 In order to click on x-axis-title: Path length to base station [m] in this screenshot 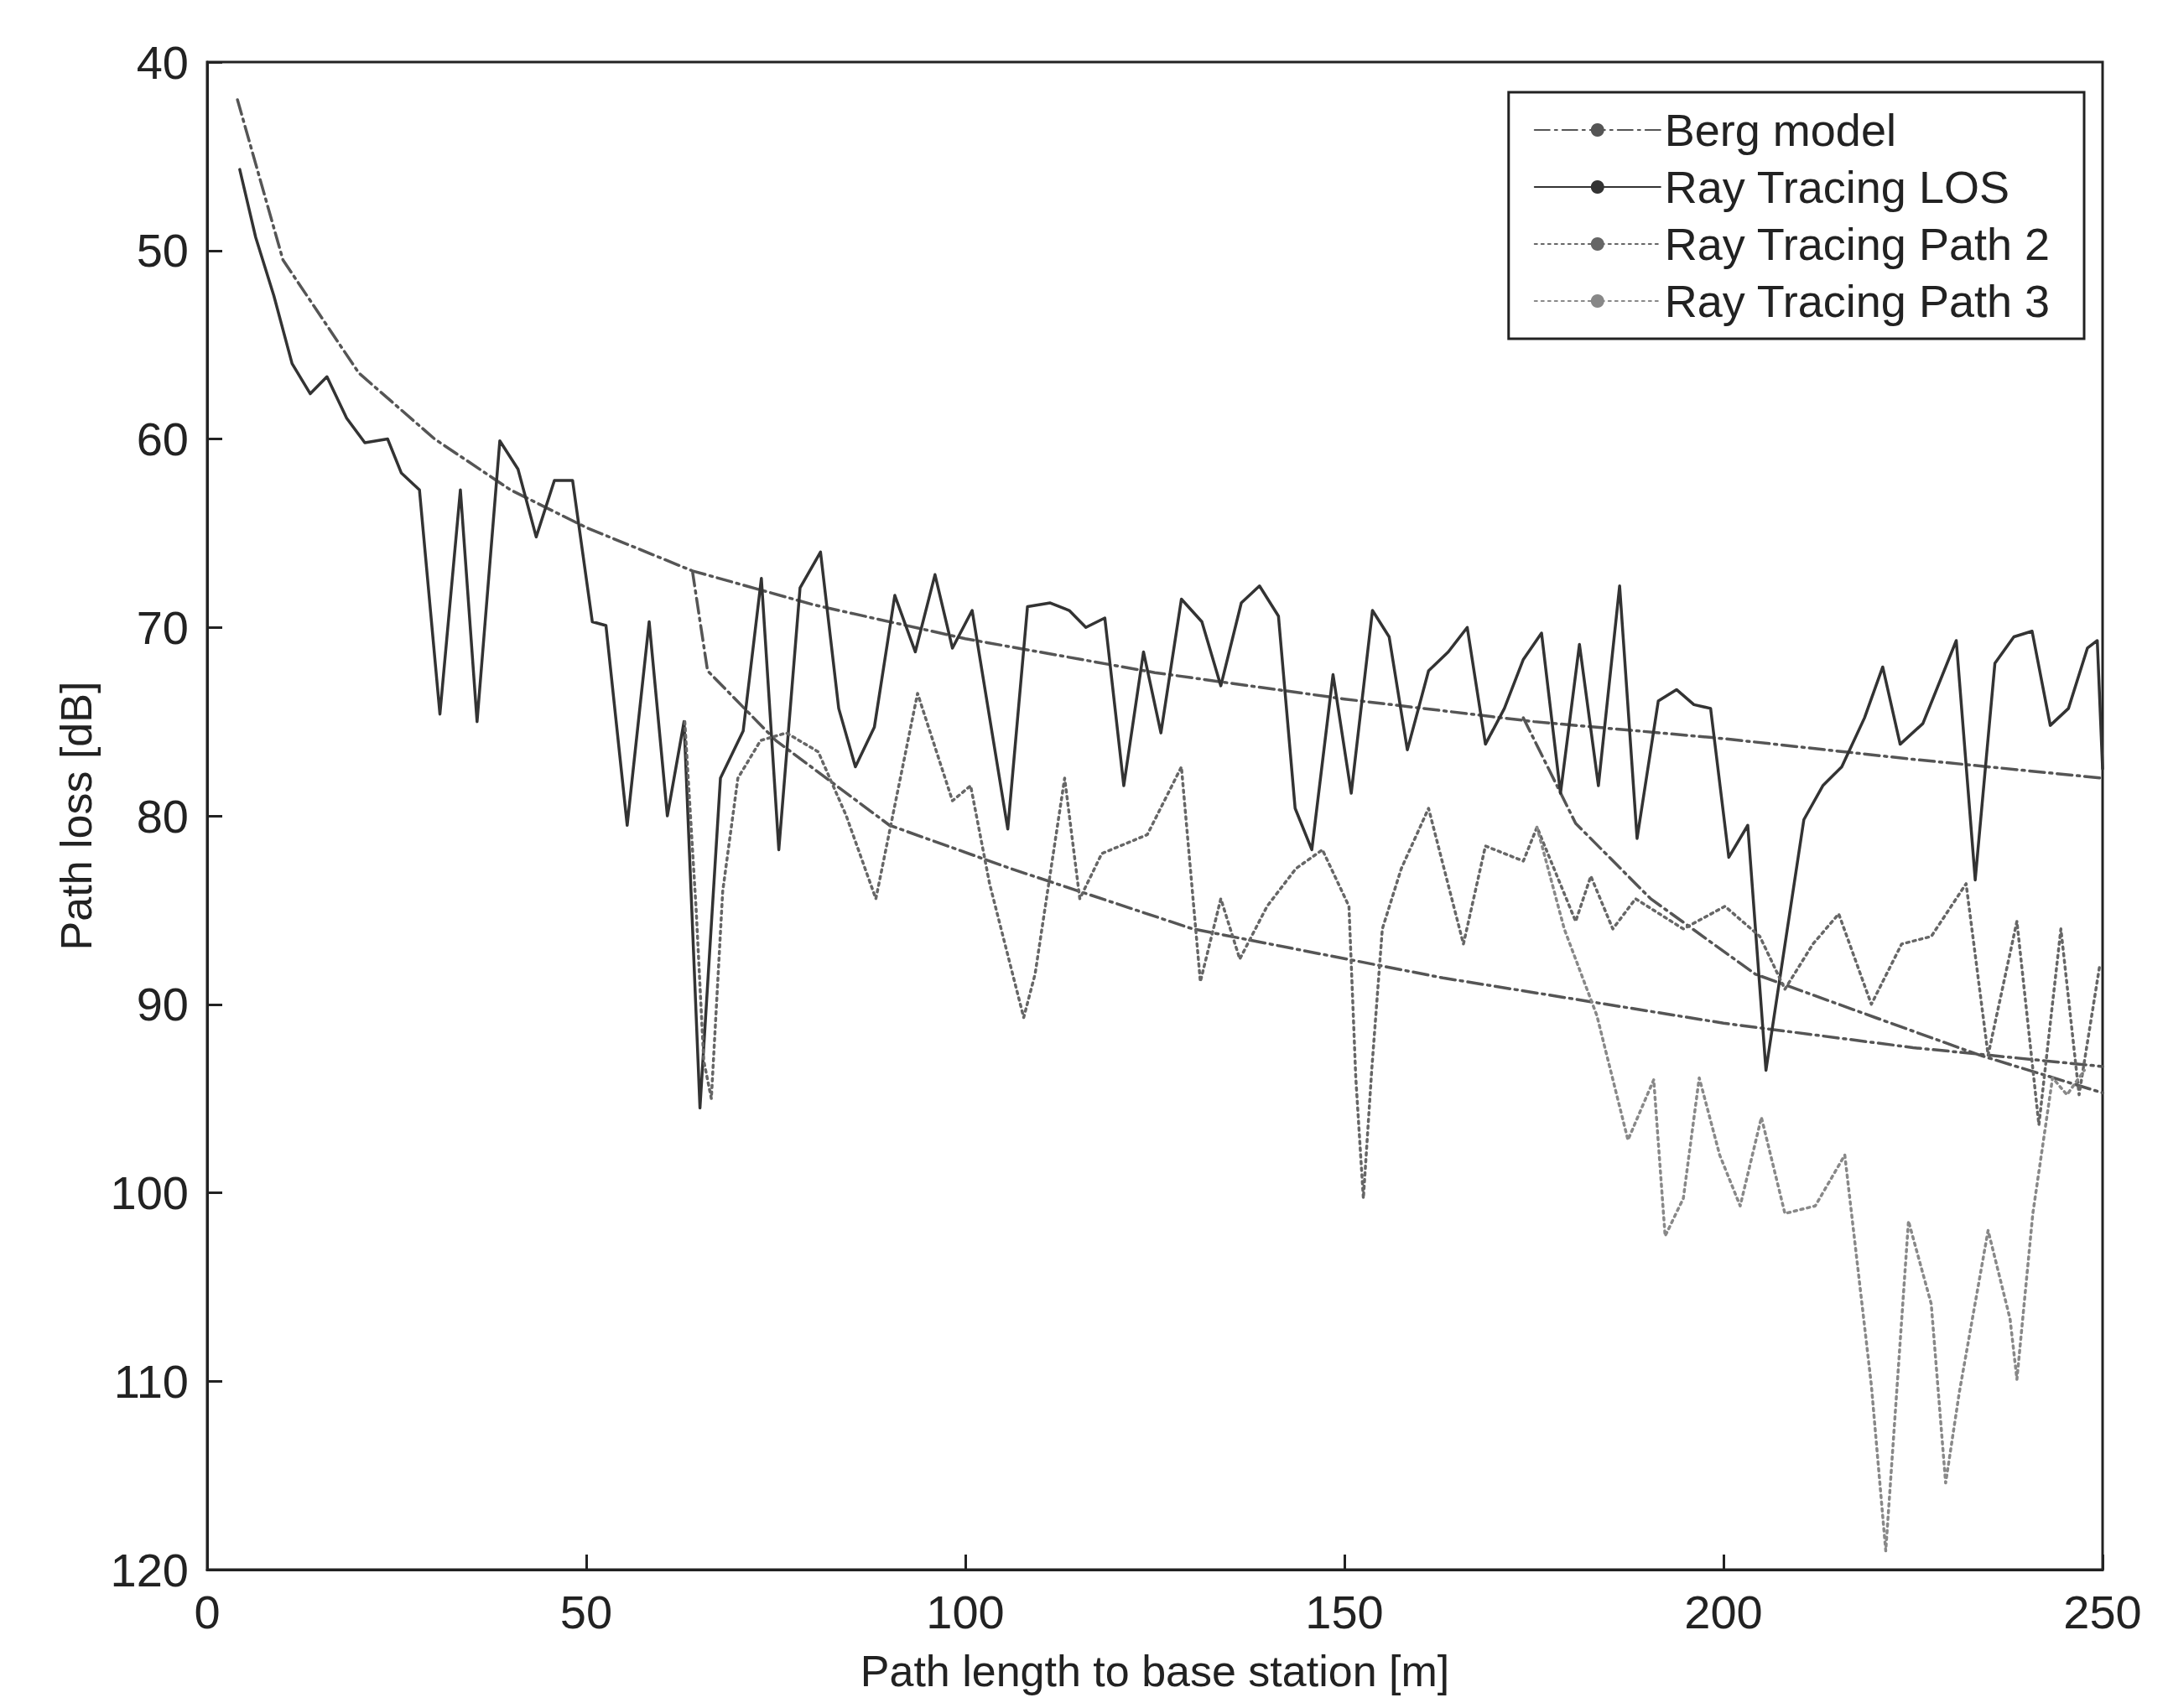, I will do `click(1155, 1671)`.